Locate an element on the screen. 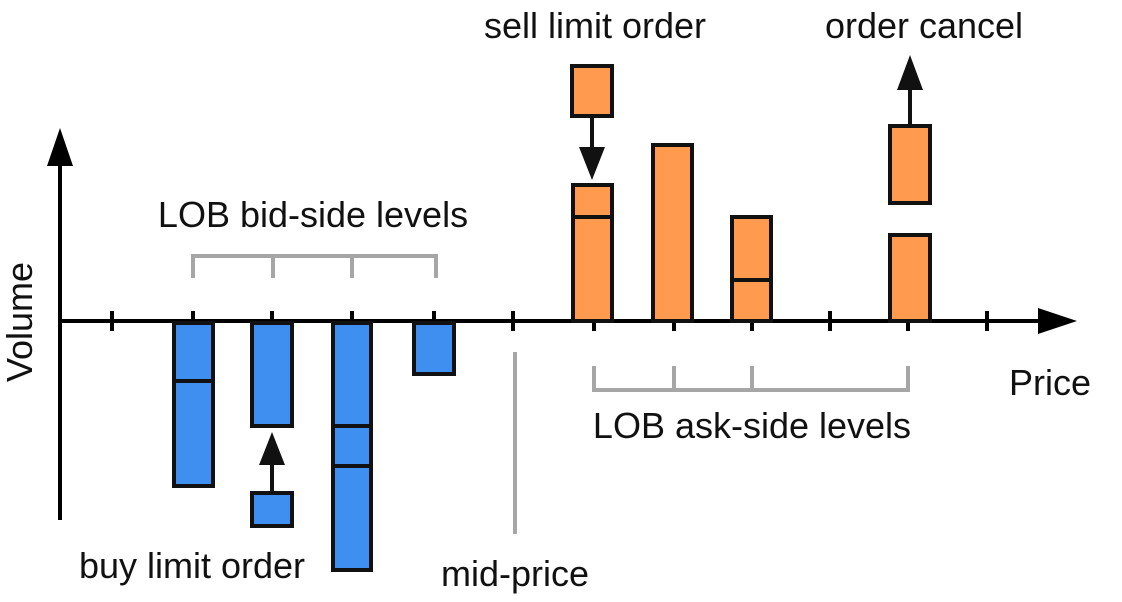  sell-limit-order-label: sell limit order is located at coordinates (595, 25).